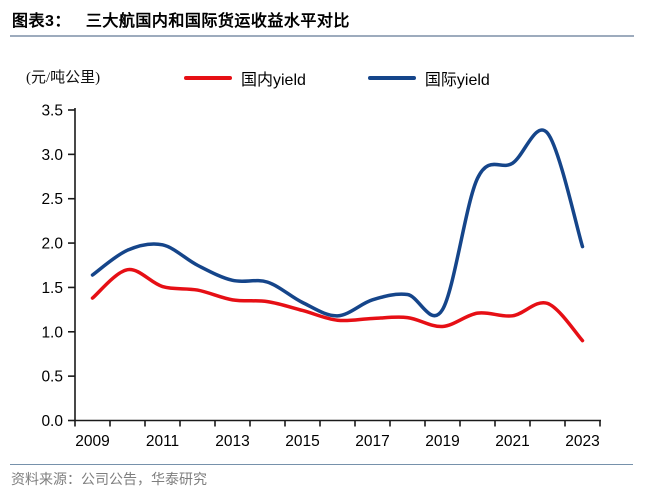 Image resolution: width=651 pixels, height=500 pixels. What do you see at coordinates (52, 377) in the screenshot?
I see `y-axis-tick-label: 0.5` at bounding box center [52, 377].